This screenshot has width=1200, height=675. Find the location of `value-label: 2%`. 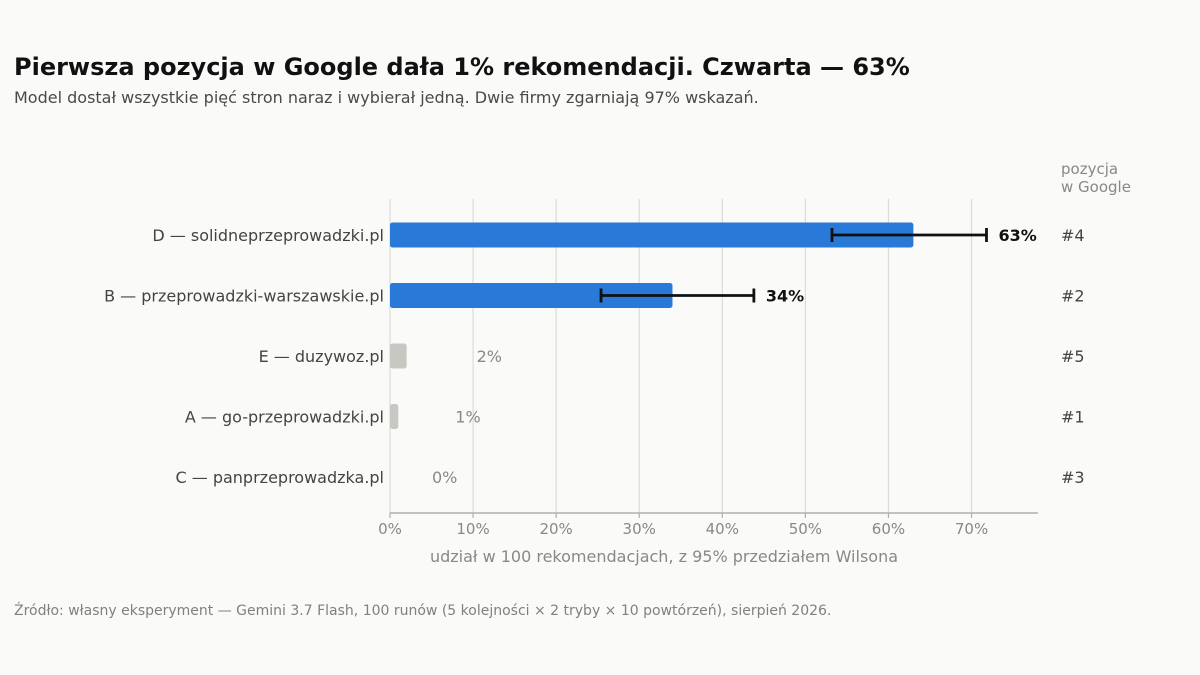

value-label: 2% is located at coordinates (489, 356).